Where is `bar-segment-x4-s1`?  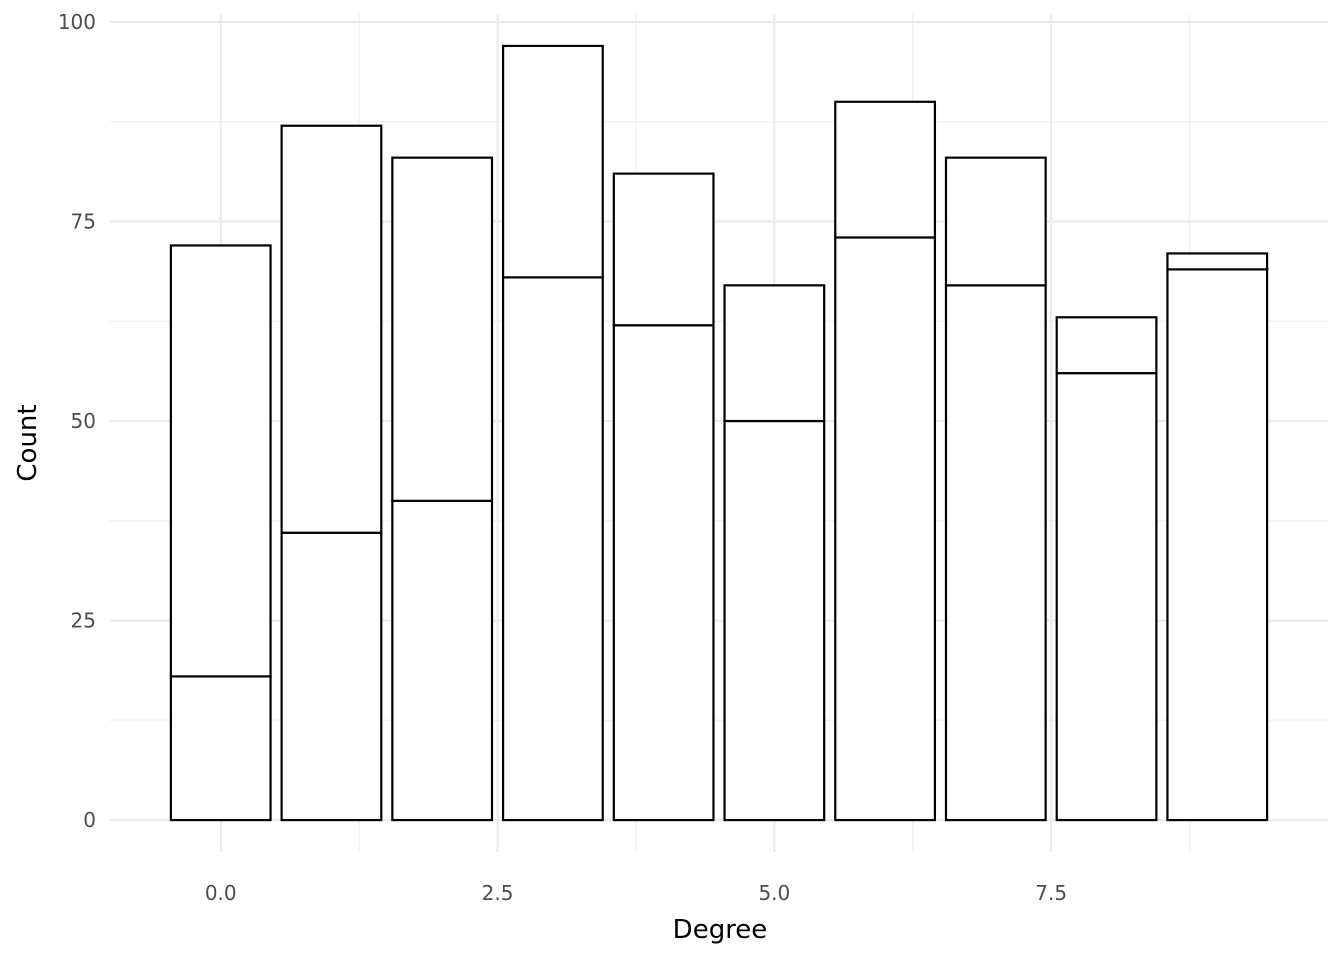
bar-segment-x4-s1 is located at coordinates (663, 249).